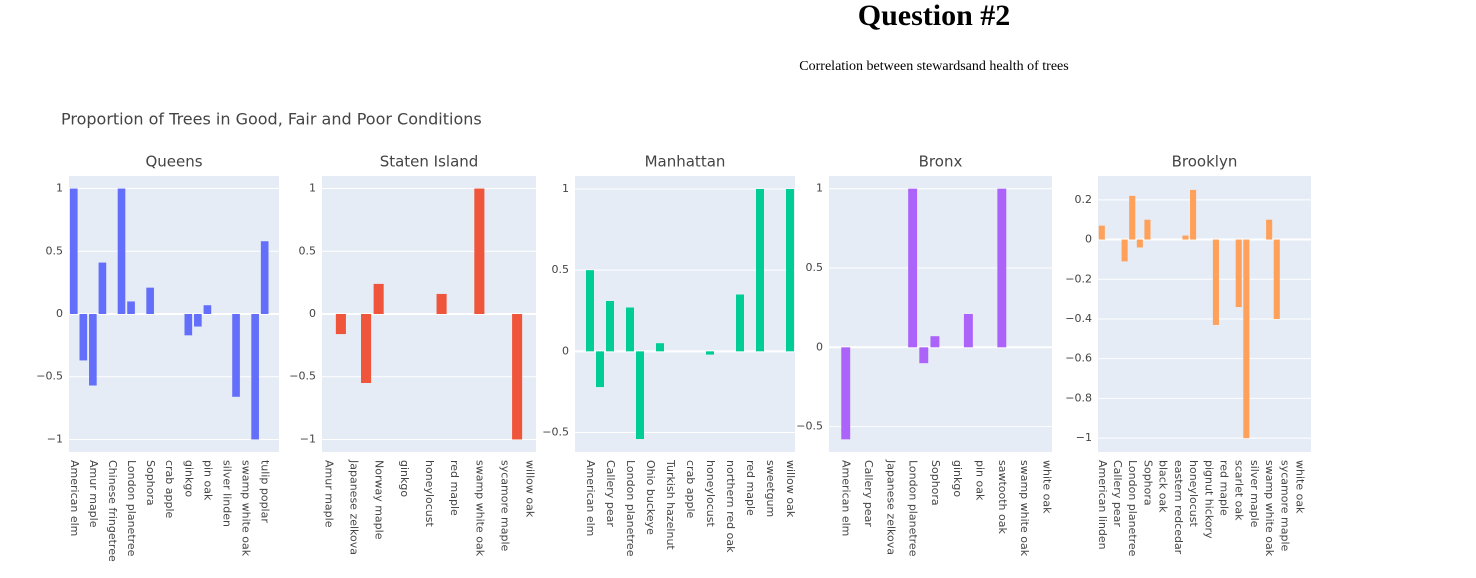  What do you see at coordinates (1078, 397) in the screenshot?
I see `y-tick-label: −0.8` at bounding box center [1078, 397].